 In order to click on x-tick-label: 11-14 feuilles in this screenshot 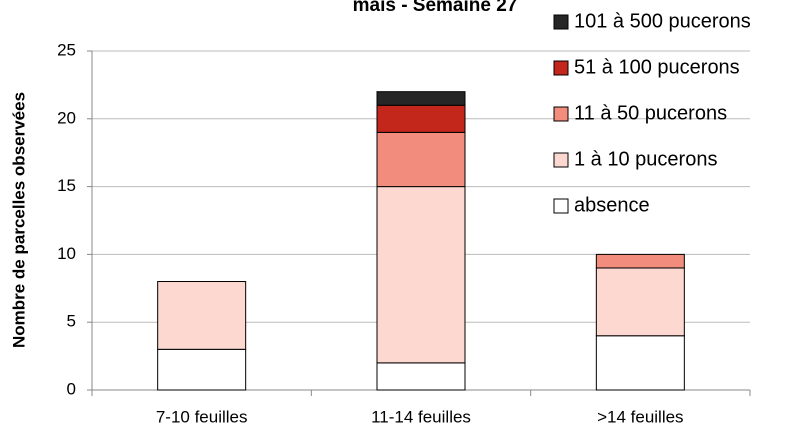, I will do `click(421, 416)`.